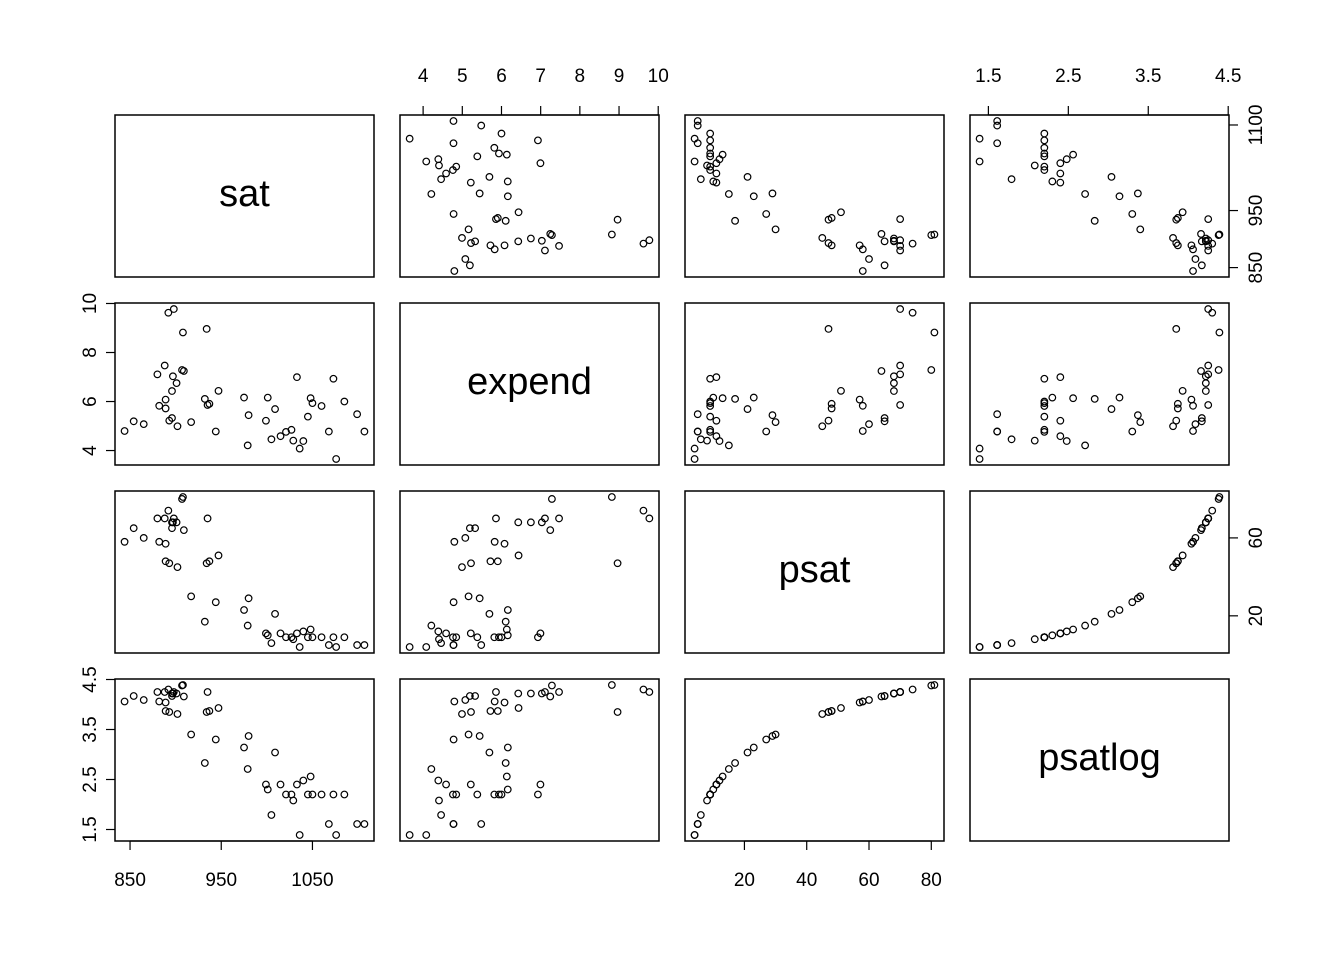 This screenshot has height=960, width=1344. I want to click on x-tick-label: 40, so click(806, 880).